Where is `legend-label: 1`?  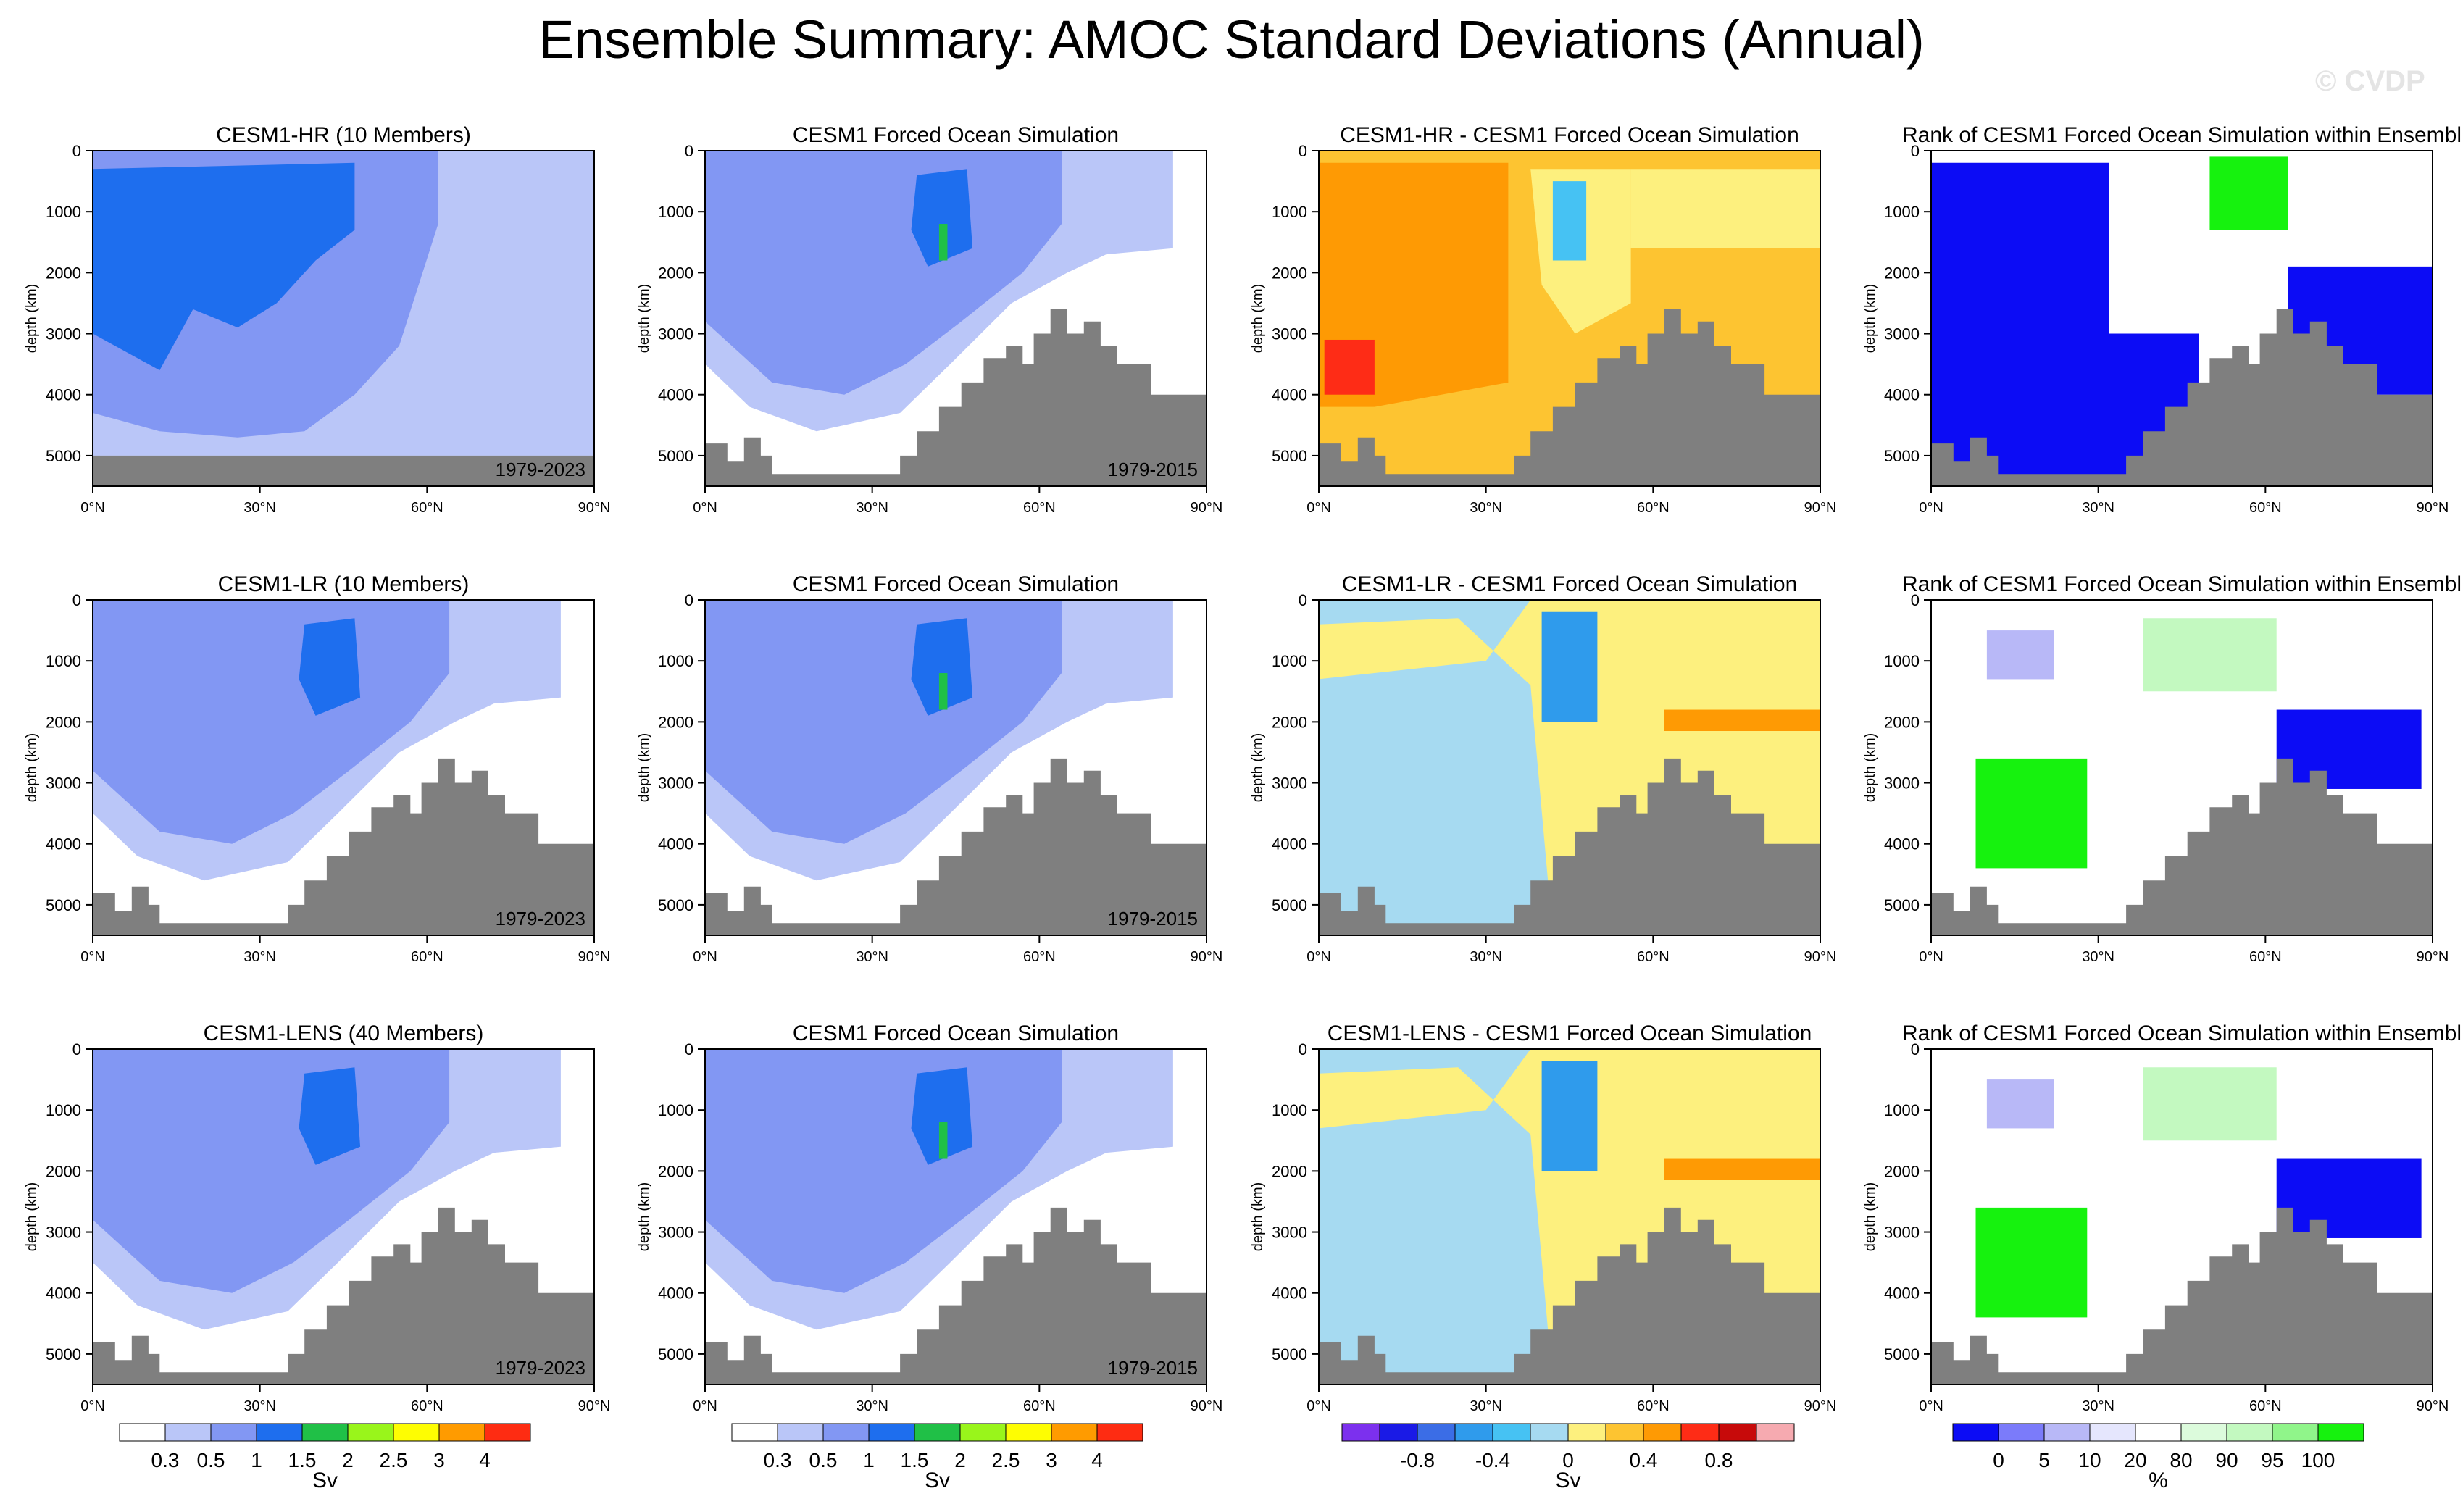 legend-label: 1 is located at coordinates (869, 1460).